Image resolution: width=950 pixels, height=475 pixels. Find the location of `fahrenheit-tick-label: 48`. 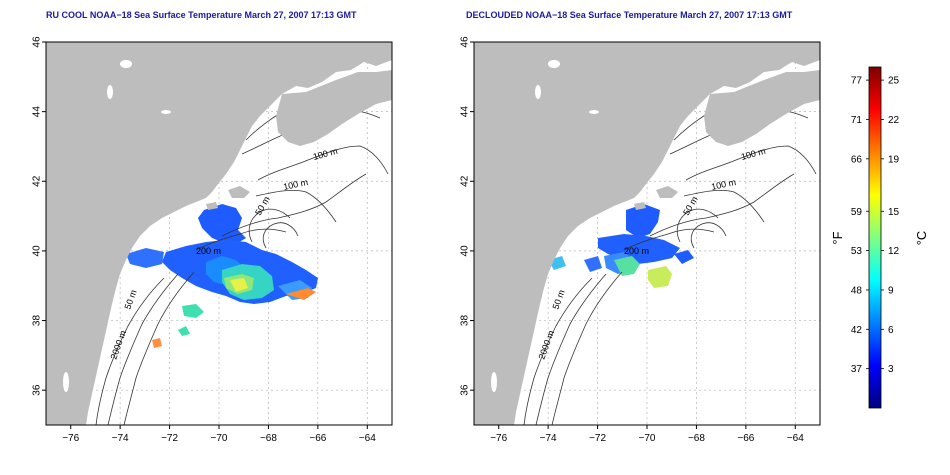

fahrenheit-tick-label: 48 is located at coordinates (857, 290).